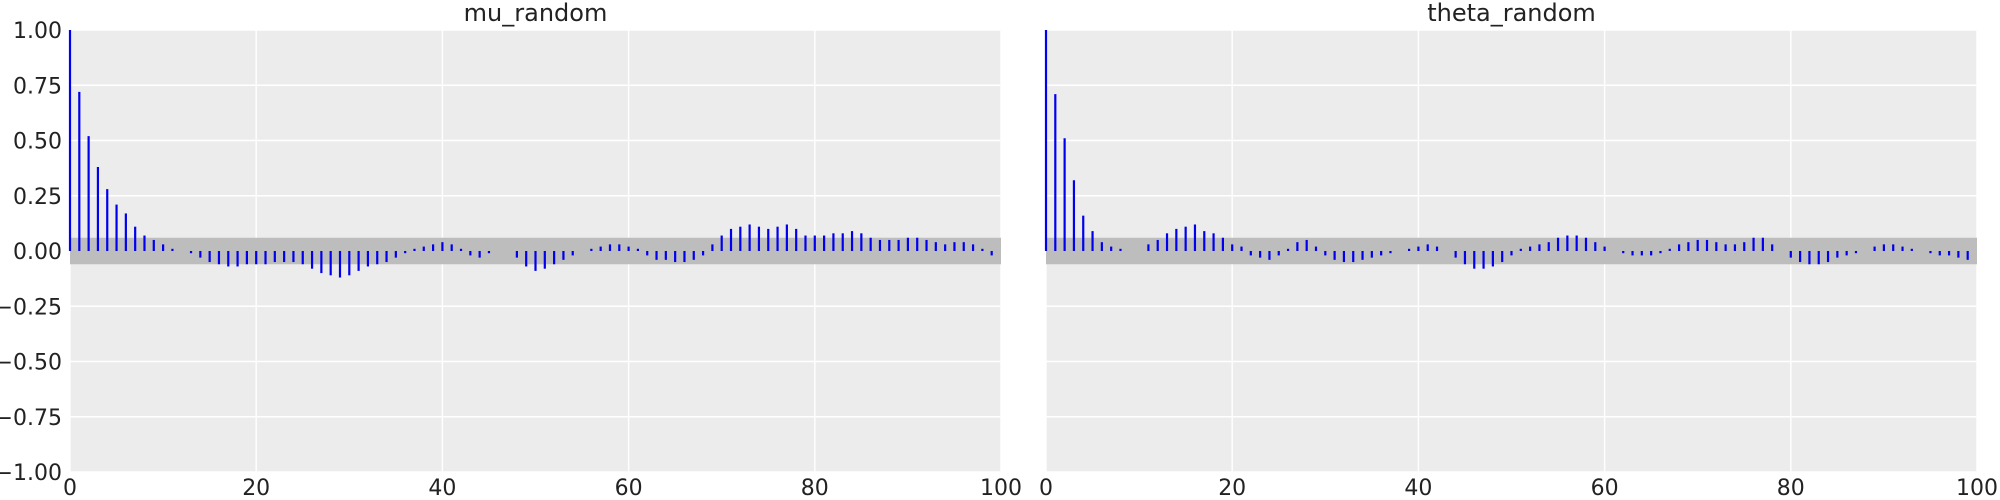 The height and width of the screenshot is (500, 2000). What do you see at coordinates (31, 418) in the screenshot?
I see `y-tick-label: −0.75` at bounding box center [31, 418].